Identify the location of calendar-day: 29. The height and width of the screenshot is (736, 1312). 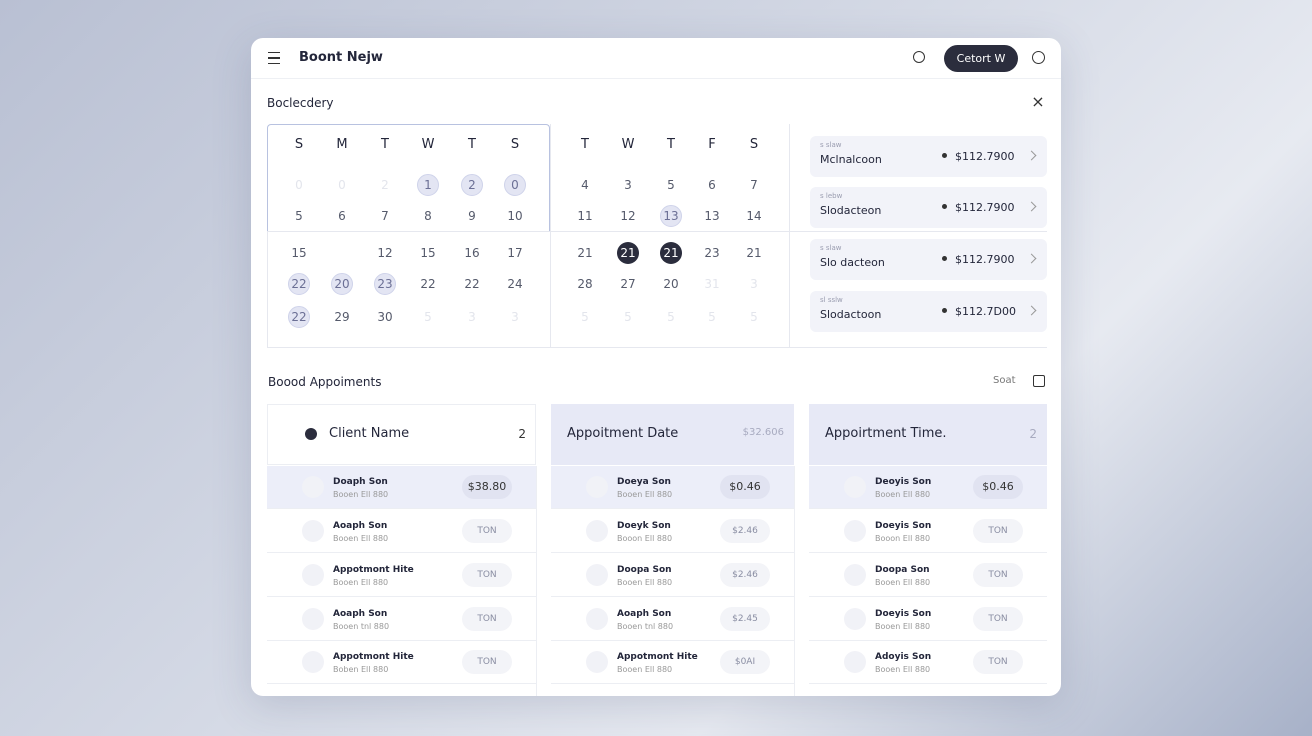
(342, 317).